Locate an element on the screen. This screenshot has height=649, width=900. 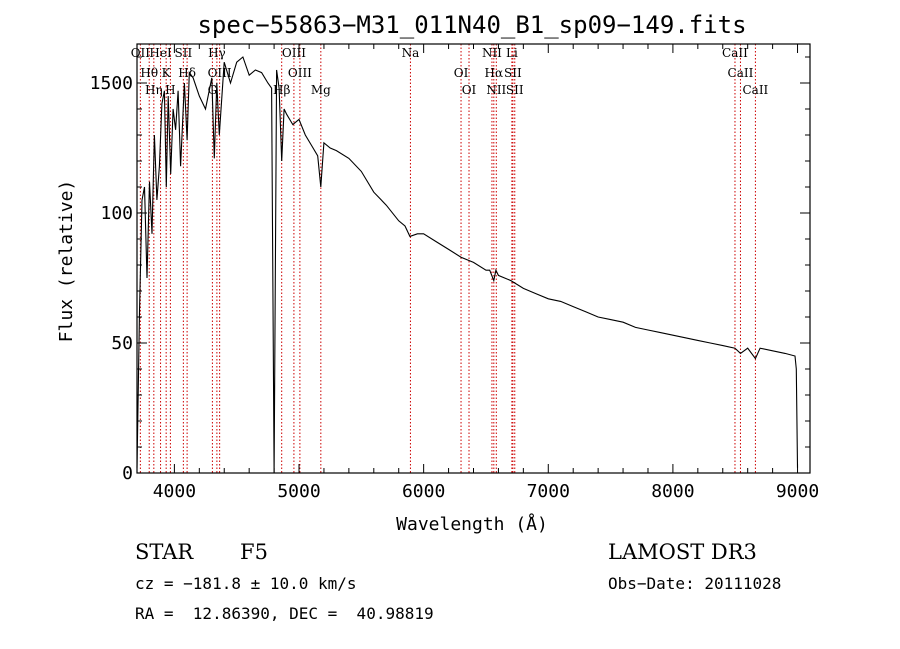
redshift-velocity: cz = −181.8 ± 10.0 km/s is located at coordinates (246, 583).